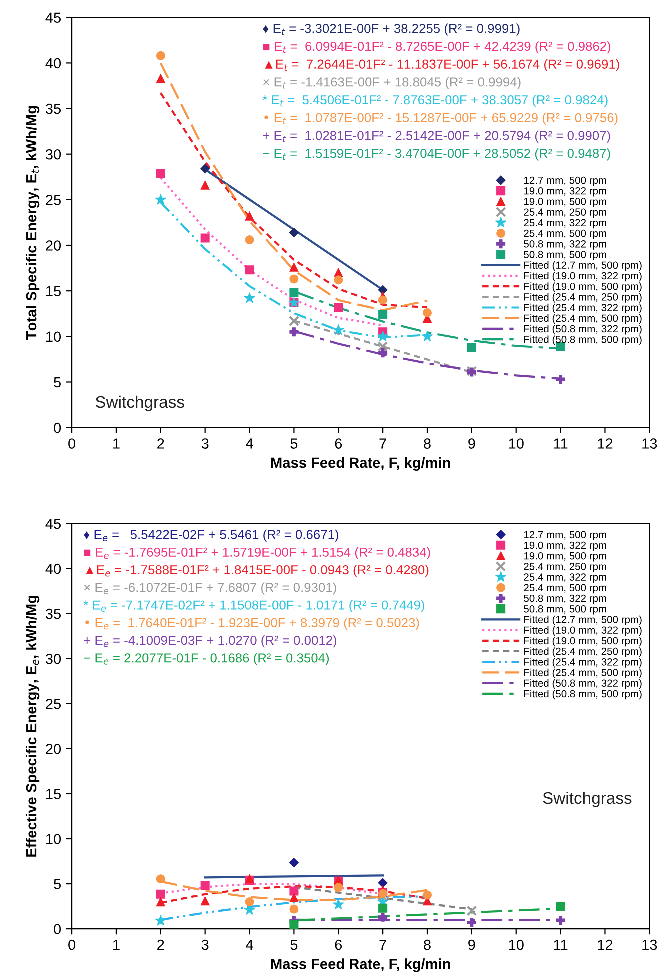  Describe the element at coordinates (436, 154) in the screenshot. I see `annotation: − E$_{t}$ = 1.5159E-01F² - 3.4704E-00F + 28.5052 (R² = 0.9487)` at that location.